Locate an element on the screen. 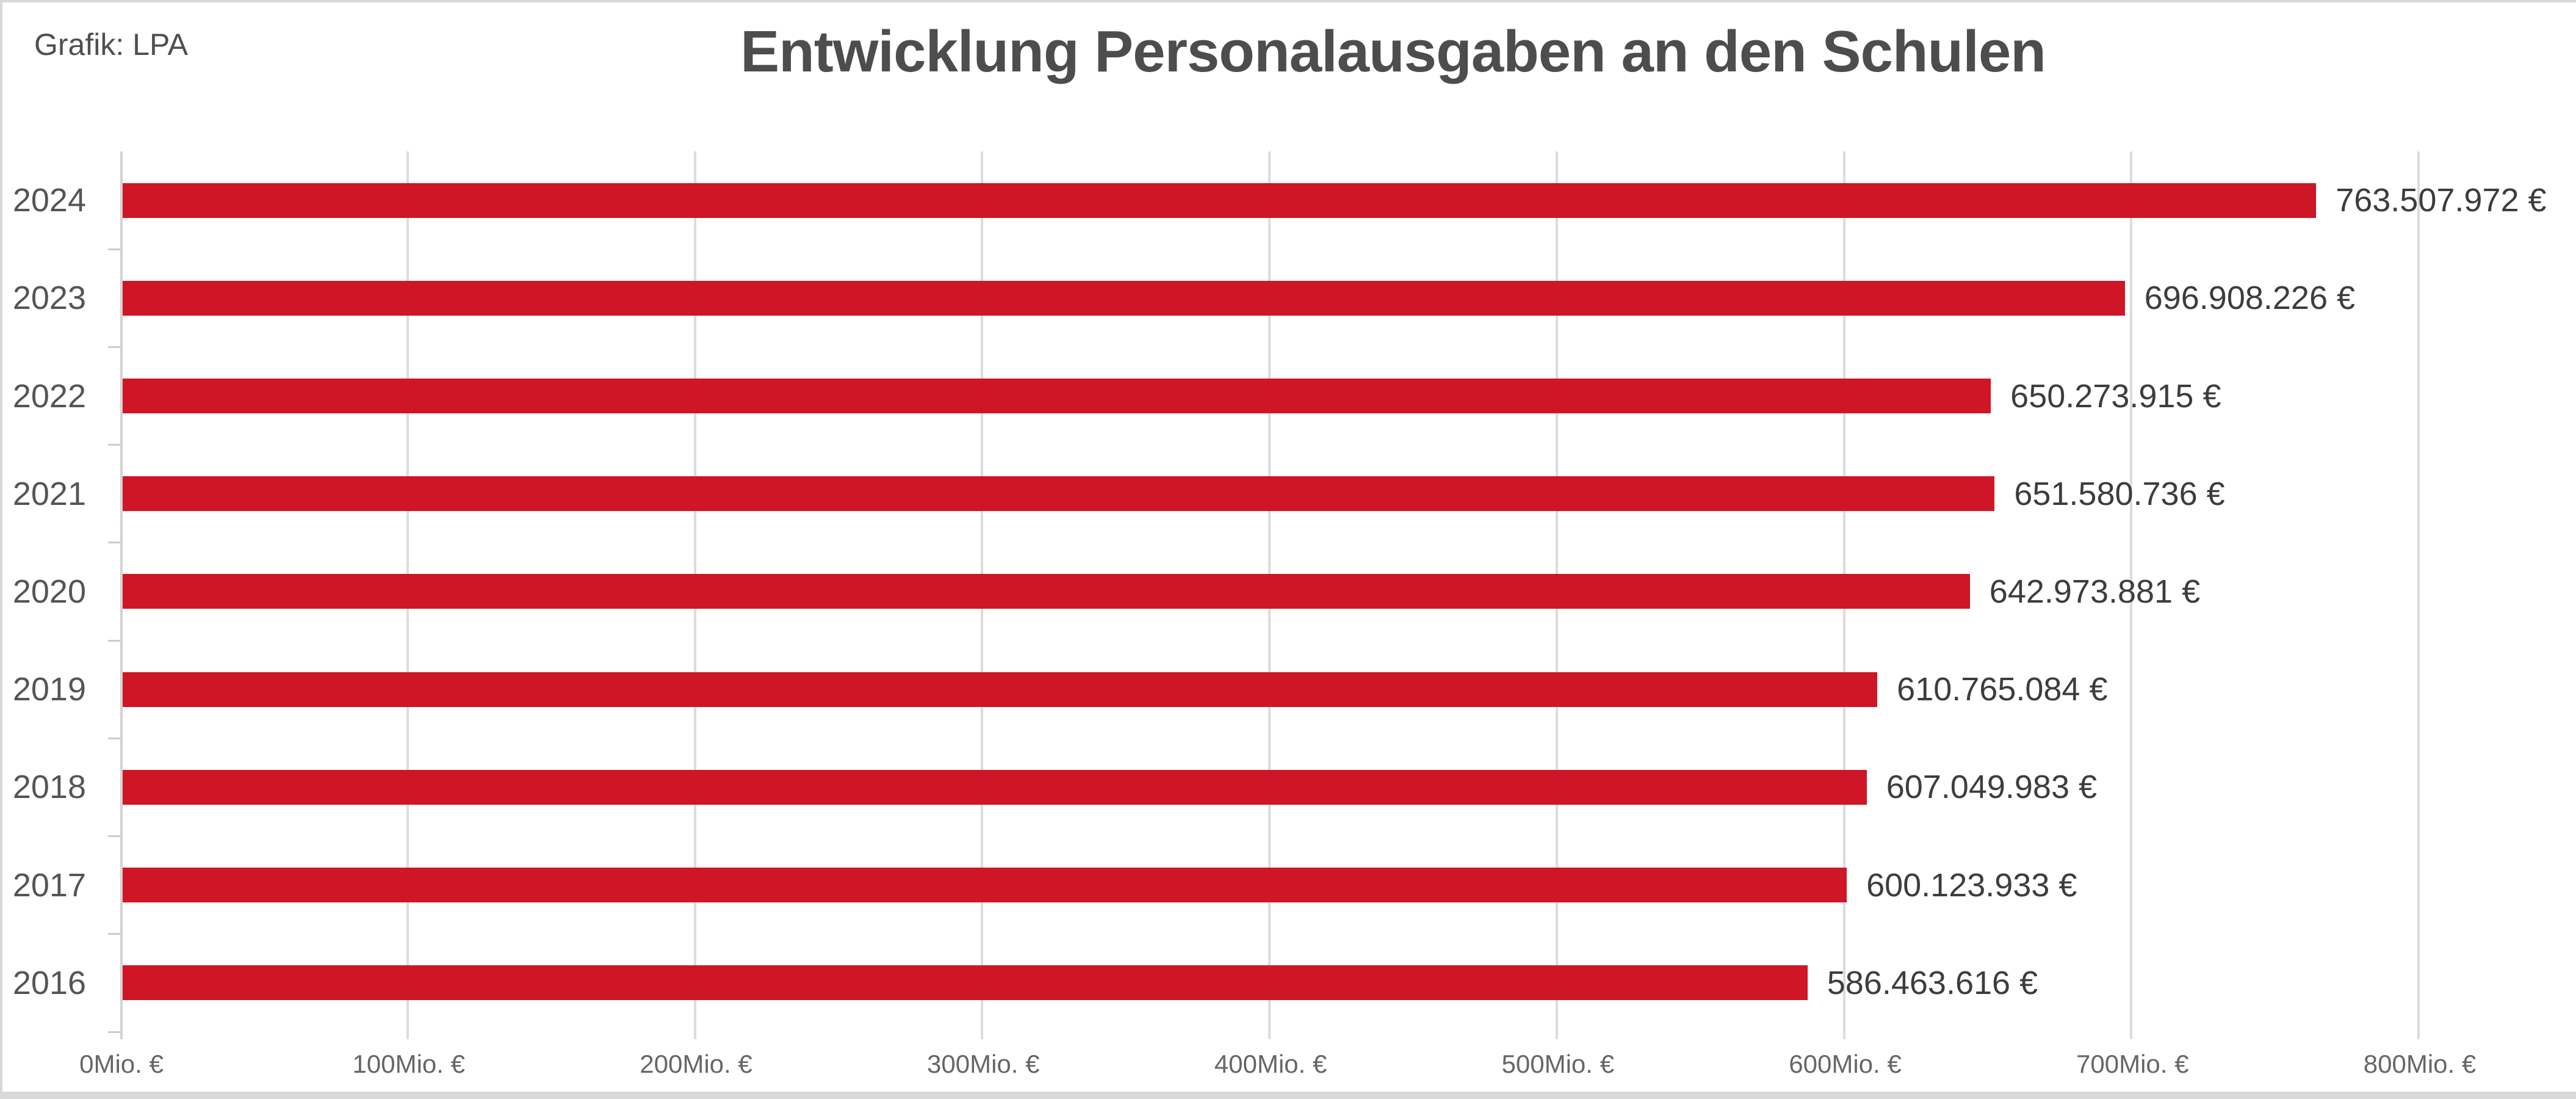 Image resolution: width=2576 pixels, height=1099 pixels. bar-value-label: 763.507.972 € is located at coordinates (2441, 200).